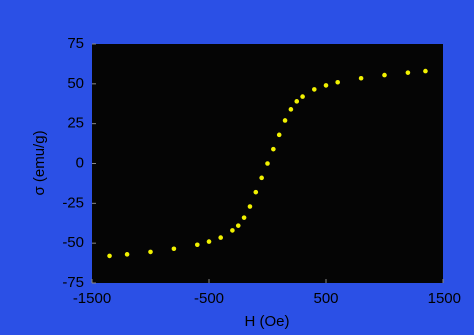  Describe the element at coordinates (444, 298) in the screenshot. I see `x-tick-label: 1500` at that location.